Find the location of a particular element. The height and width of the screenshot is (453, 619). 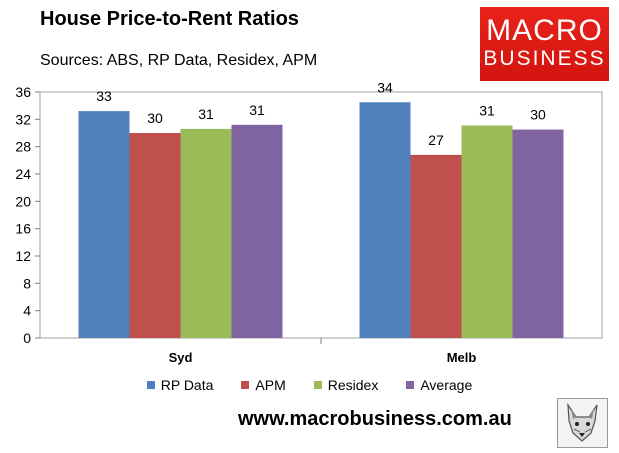

y-tick-label: 36 is located at coordinates (23, 92).